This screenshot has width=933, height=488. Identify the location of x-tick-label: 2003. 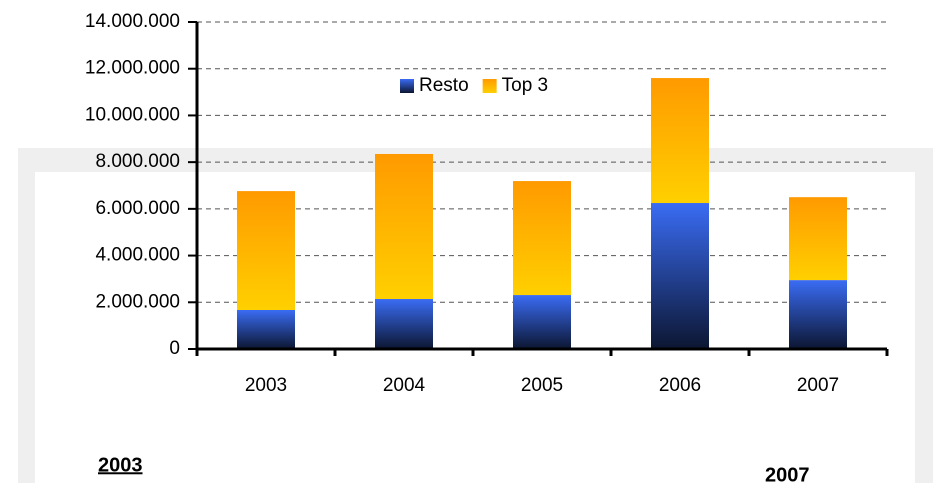
(266, 385).